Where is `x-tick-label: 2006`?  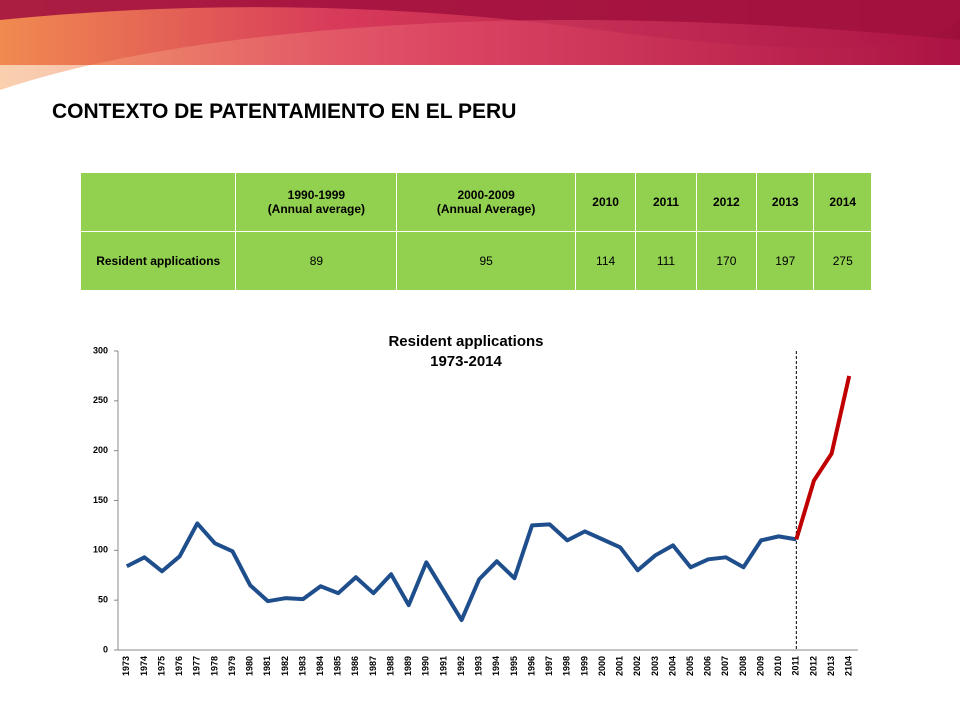
x-tick-label: 2006 is located at coordinates (708, 666).